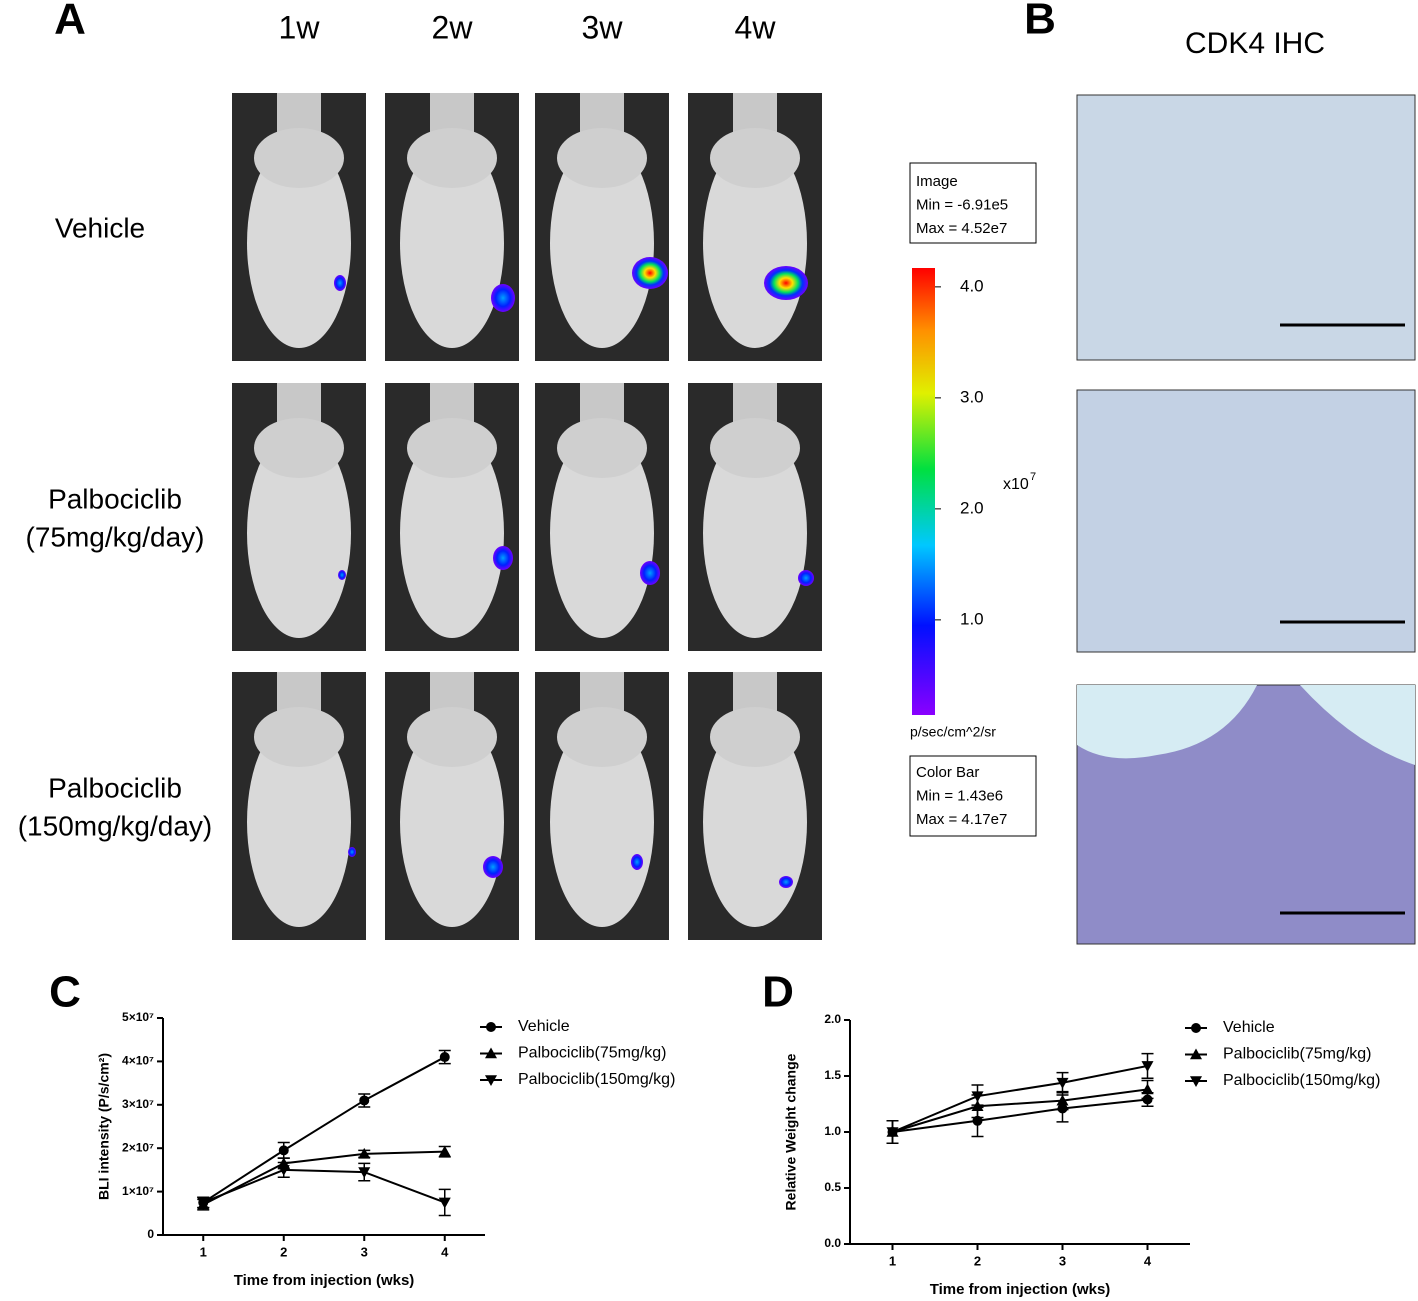 The height and width of the screenshot is (1301, 1418). Describe the element at coordinates (138, 1191) in the screenshot. I see `y-tick-label: 1×10⁷` at that location.